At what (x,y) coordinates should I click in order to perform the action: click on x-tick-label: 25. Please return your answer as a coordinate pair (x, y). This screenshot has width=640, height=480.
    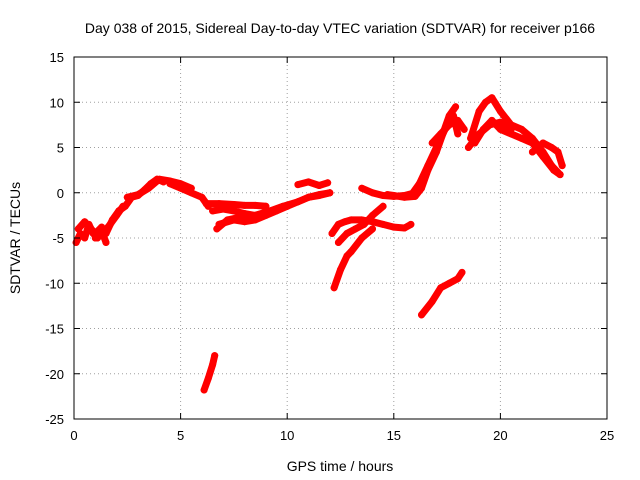
    Looking at the image, I should click on (607, 435).